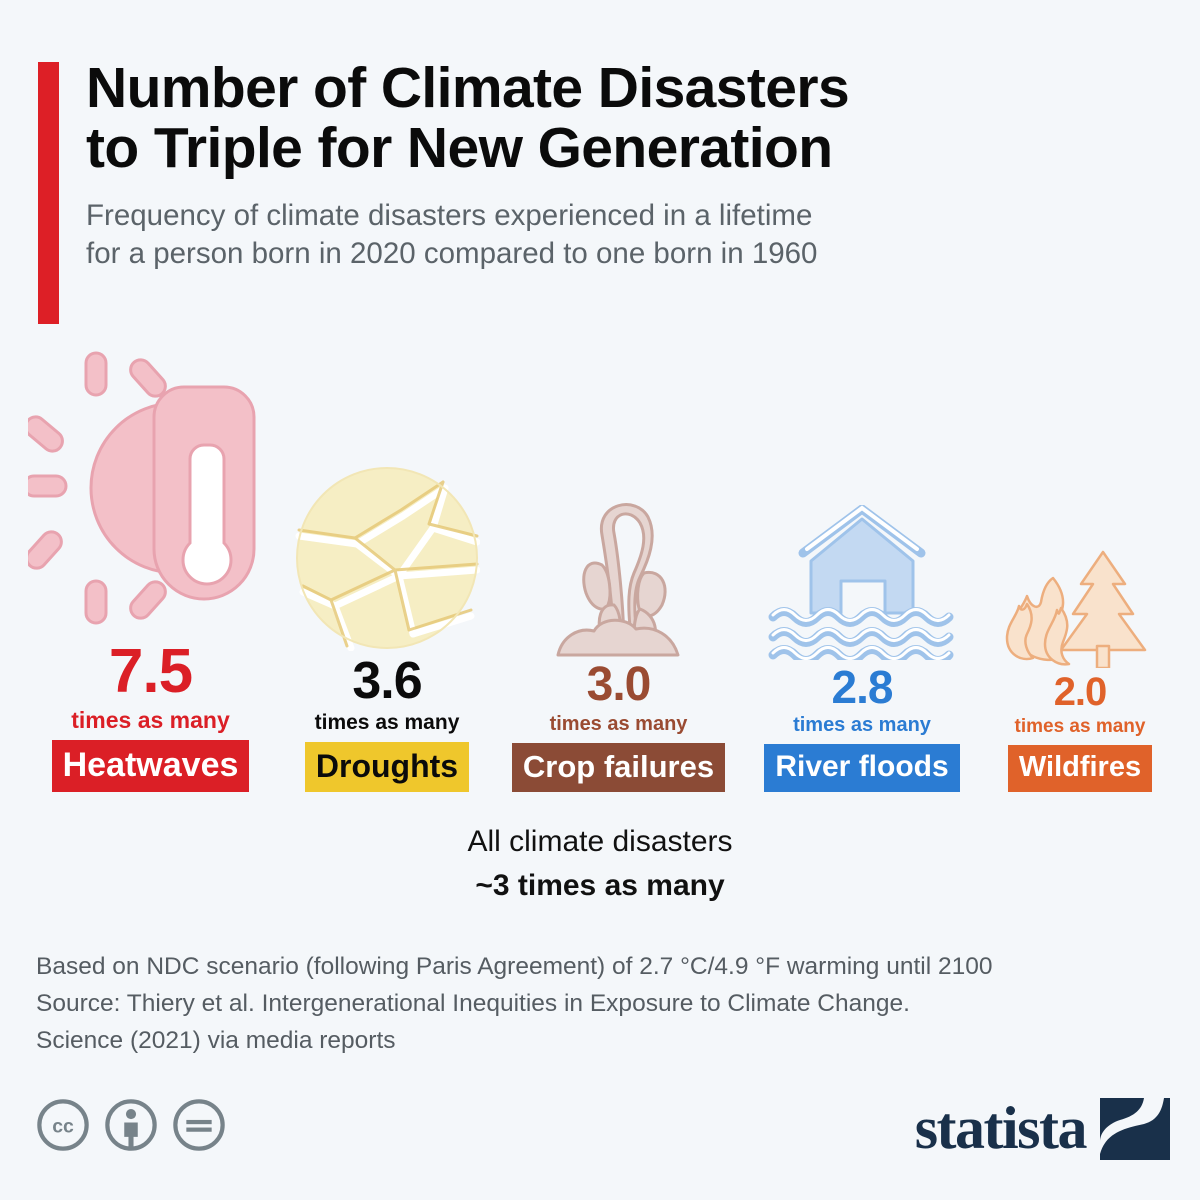  What do you see at coordinates (468, 88) in the screenshot?
I see `title-line-1: Number of Climate Disasters` at bounding box center [468, 88].